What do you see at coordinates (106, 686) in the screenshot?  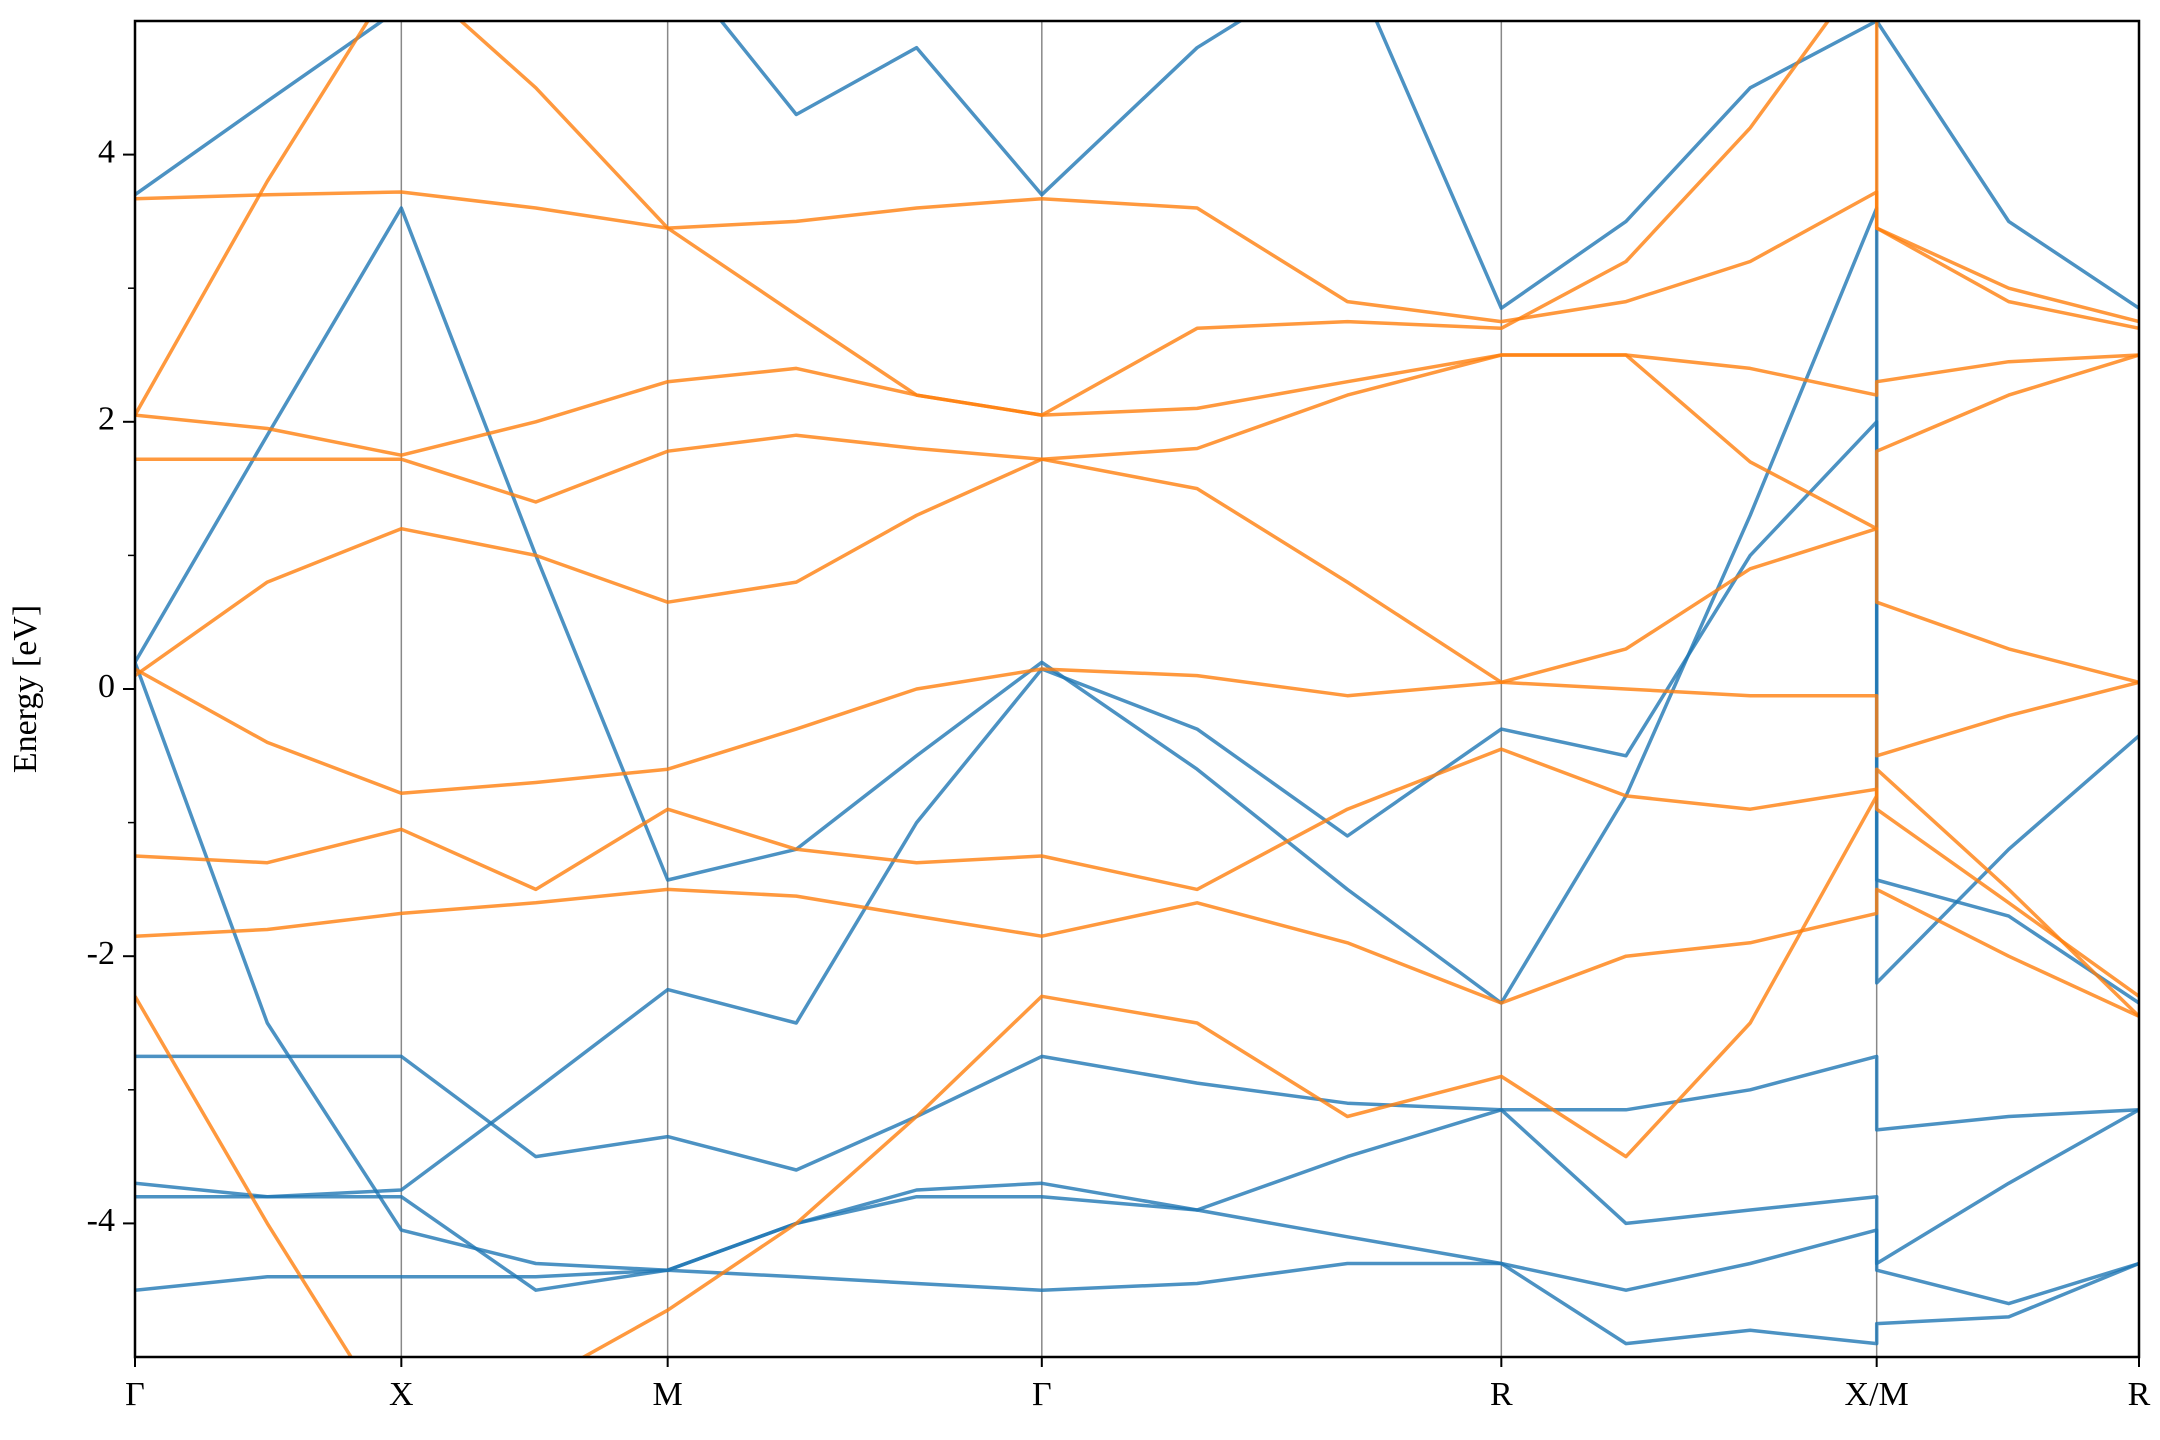 I see `y-tick-label: 0` at bounding box center [106, 686].